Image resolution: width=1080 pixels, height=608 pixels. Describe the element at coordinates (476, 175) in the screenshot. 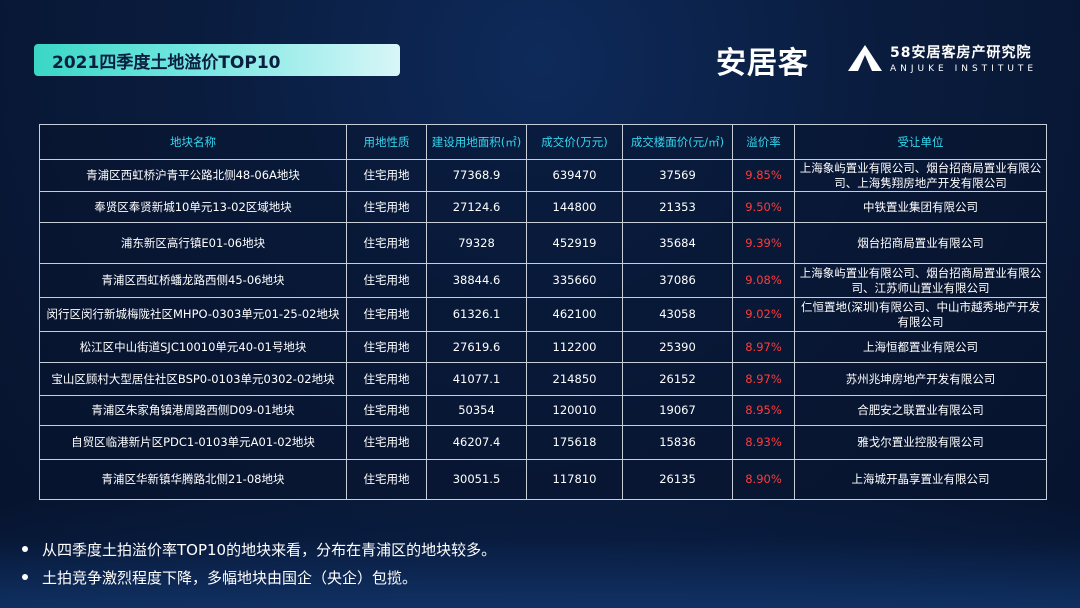

I see `cell-area: 77368.9` at that location.